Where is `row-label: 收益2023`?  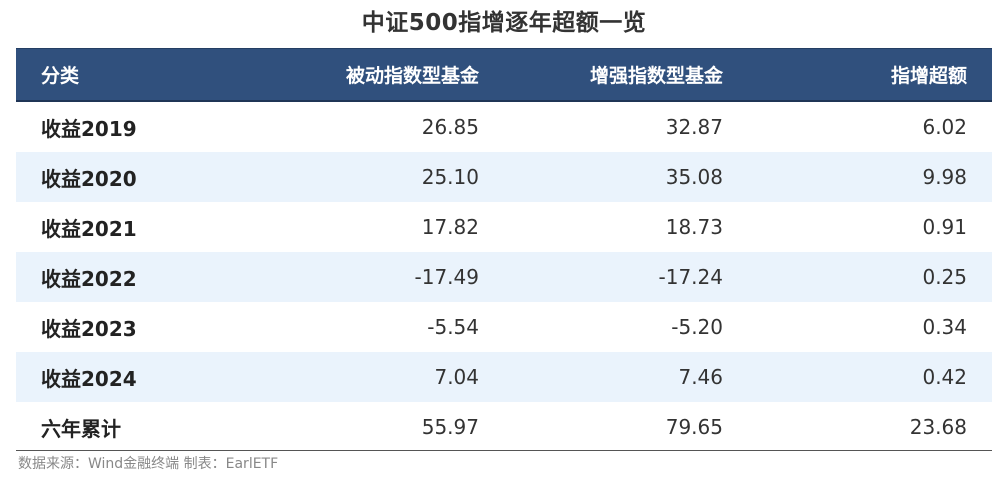
row-label: 收益2023 is located at coordinates (89, 328).